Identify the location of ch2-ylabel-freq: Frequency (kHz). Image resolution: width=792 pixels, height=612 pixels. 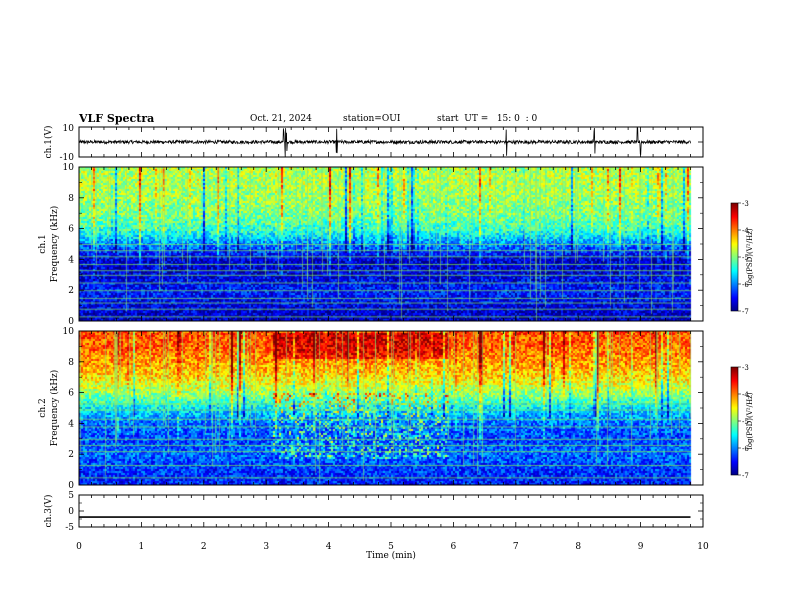
(54, 408).